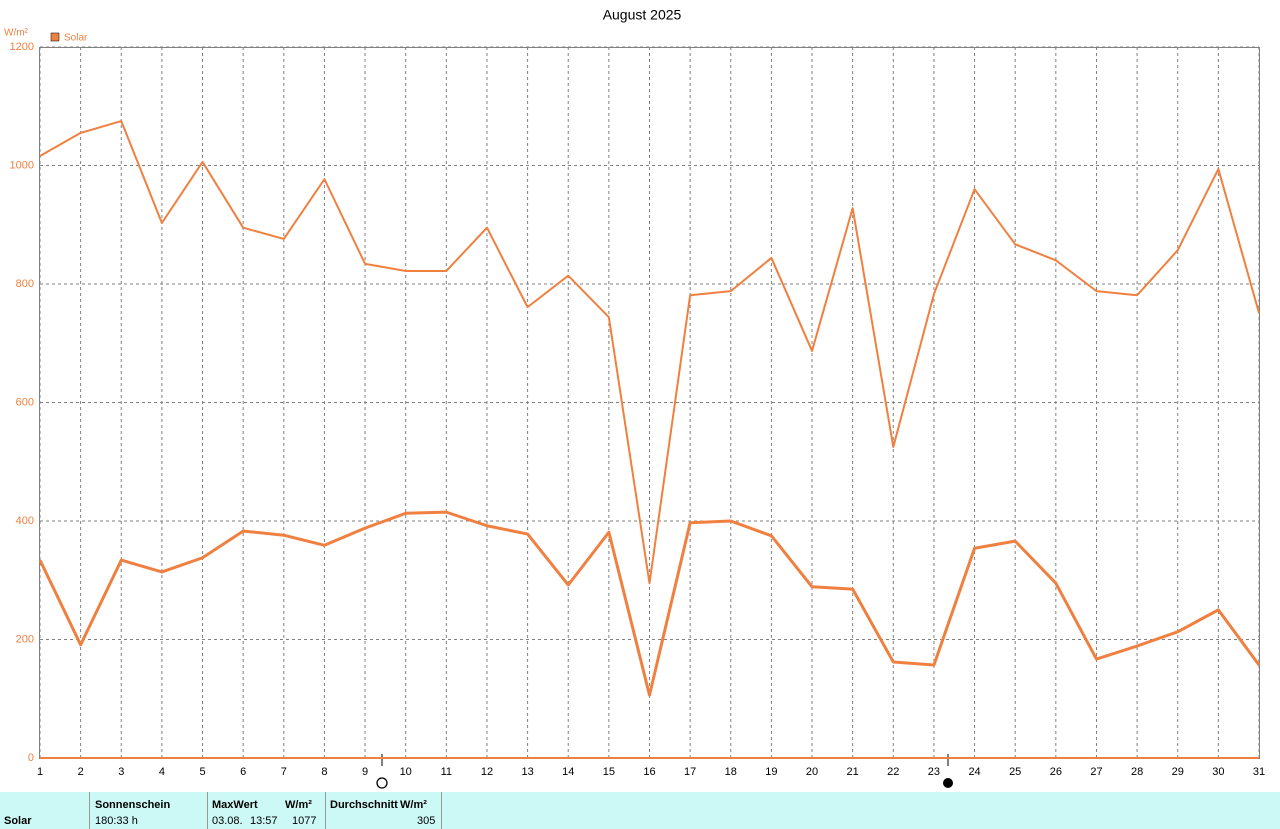 The height and width of the screenshot is (829, 1280). I want to click on x-tick-label: 17, so click(690, 772).